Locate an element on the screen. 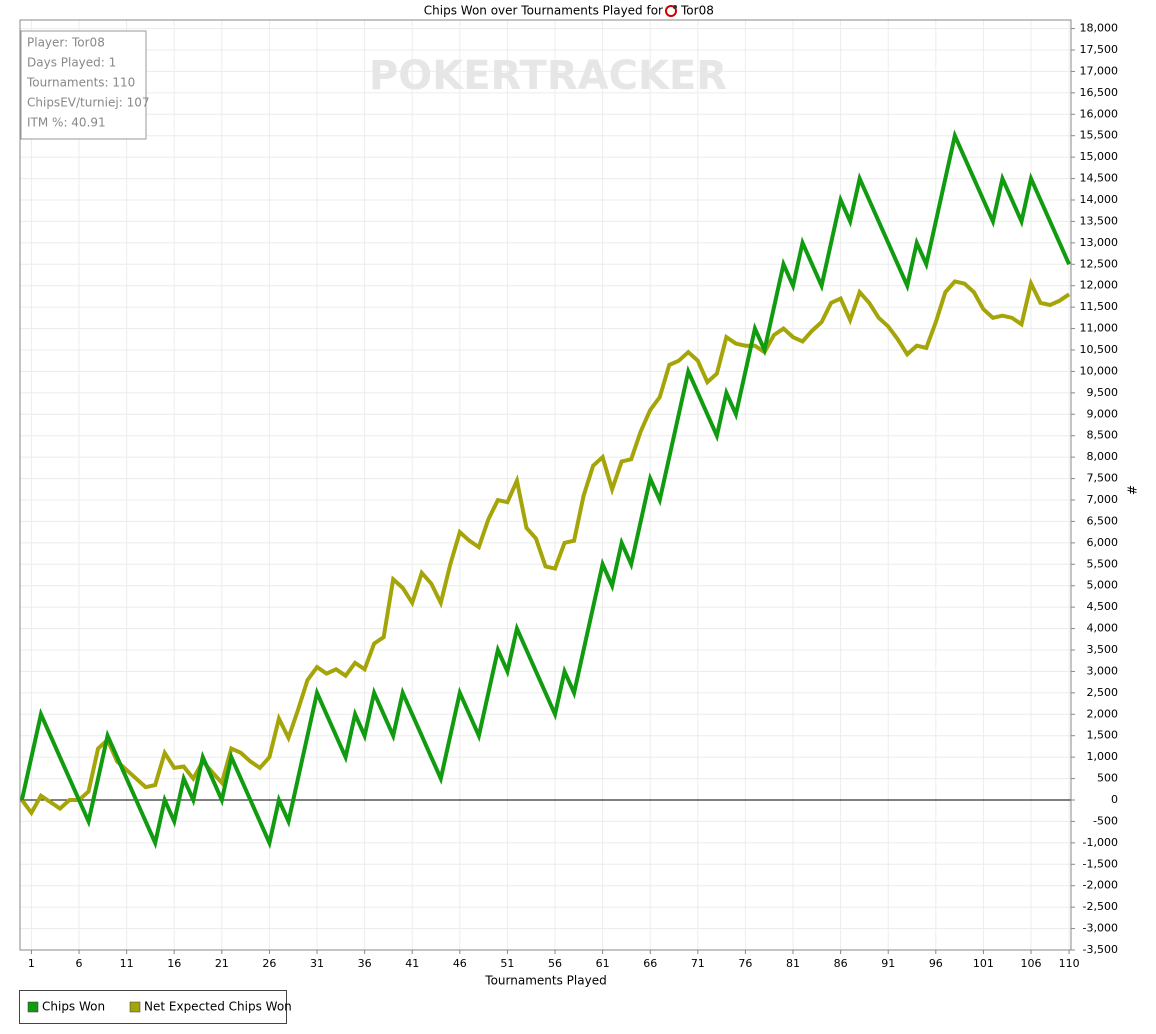 Image resolution: width=1156 pixels, height=1034 pixels. legend-label: Chips Won is located at coordinates (73, 1007).